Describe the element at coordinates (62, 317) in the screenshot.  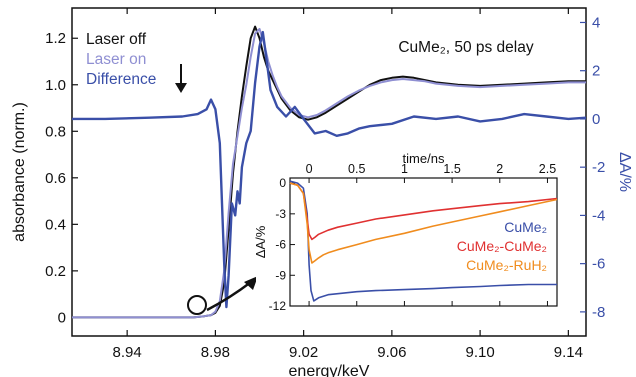
I see `y-tick-label: 0` at that location.